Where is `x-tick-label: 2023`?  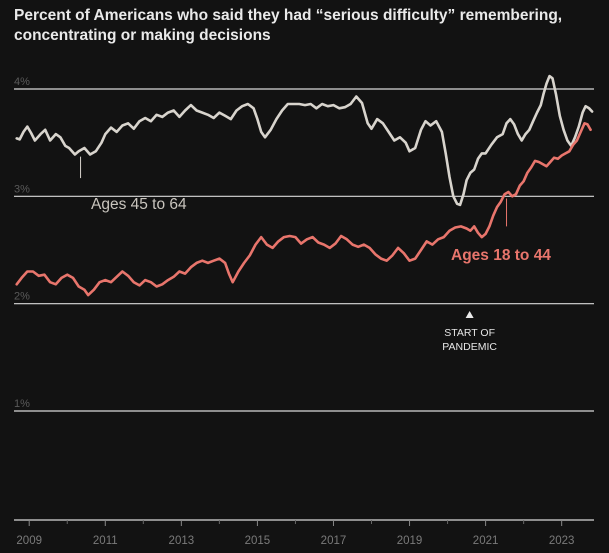
x-tick-label: 2023 is located at coordinates (562, 541).